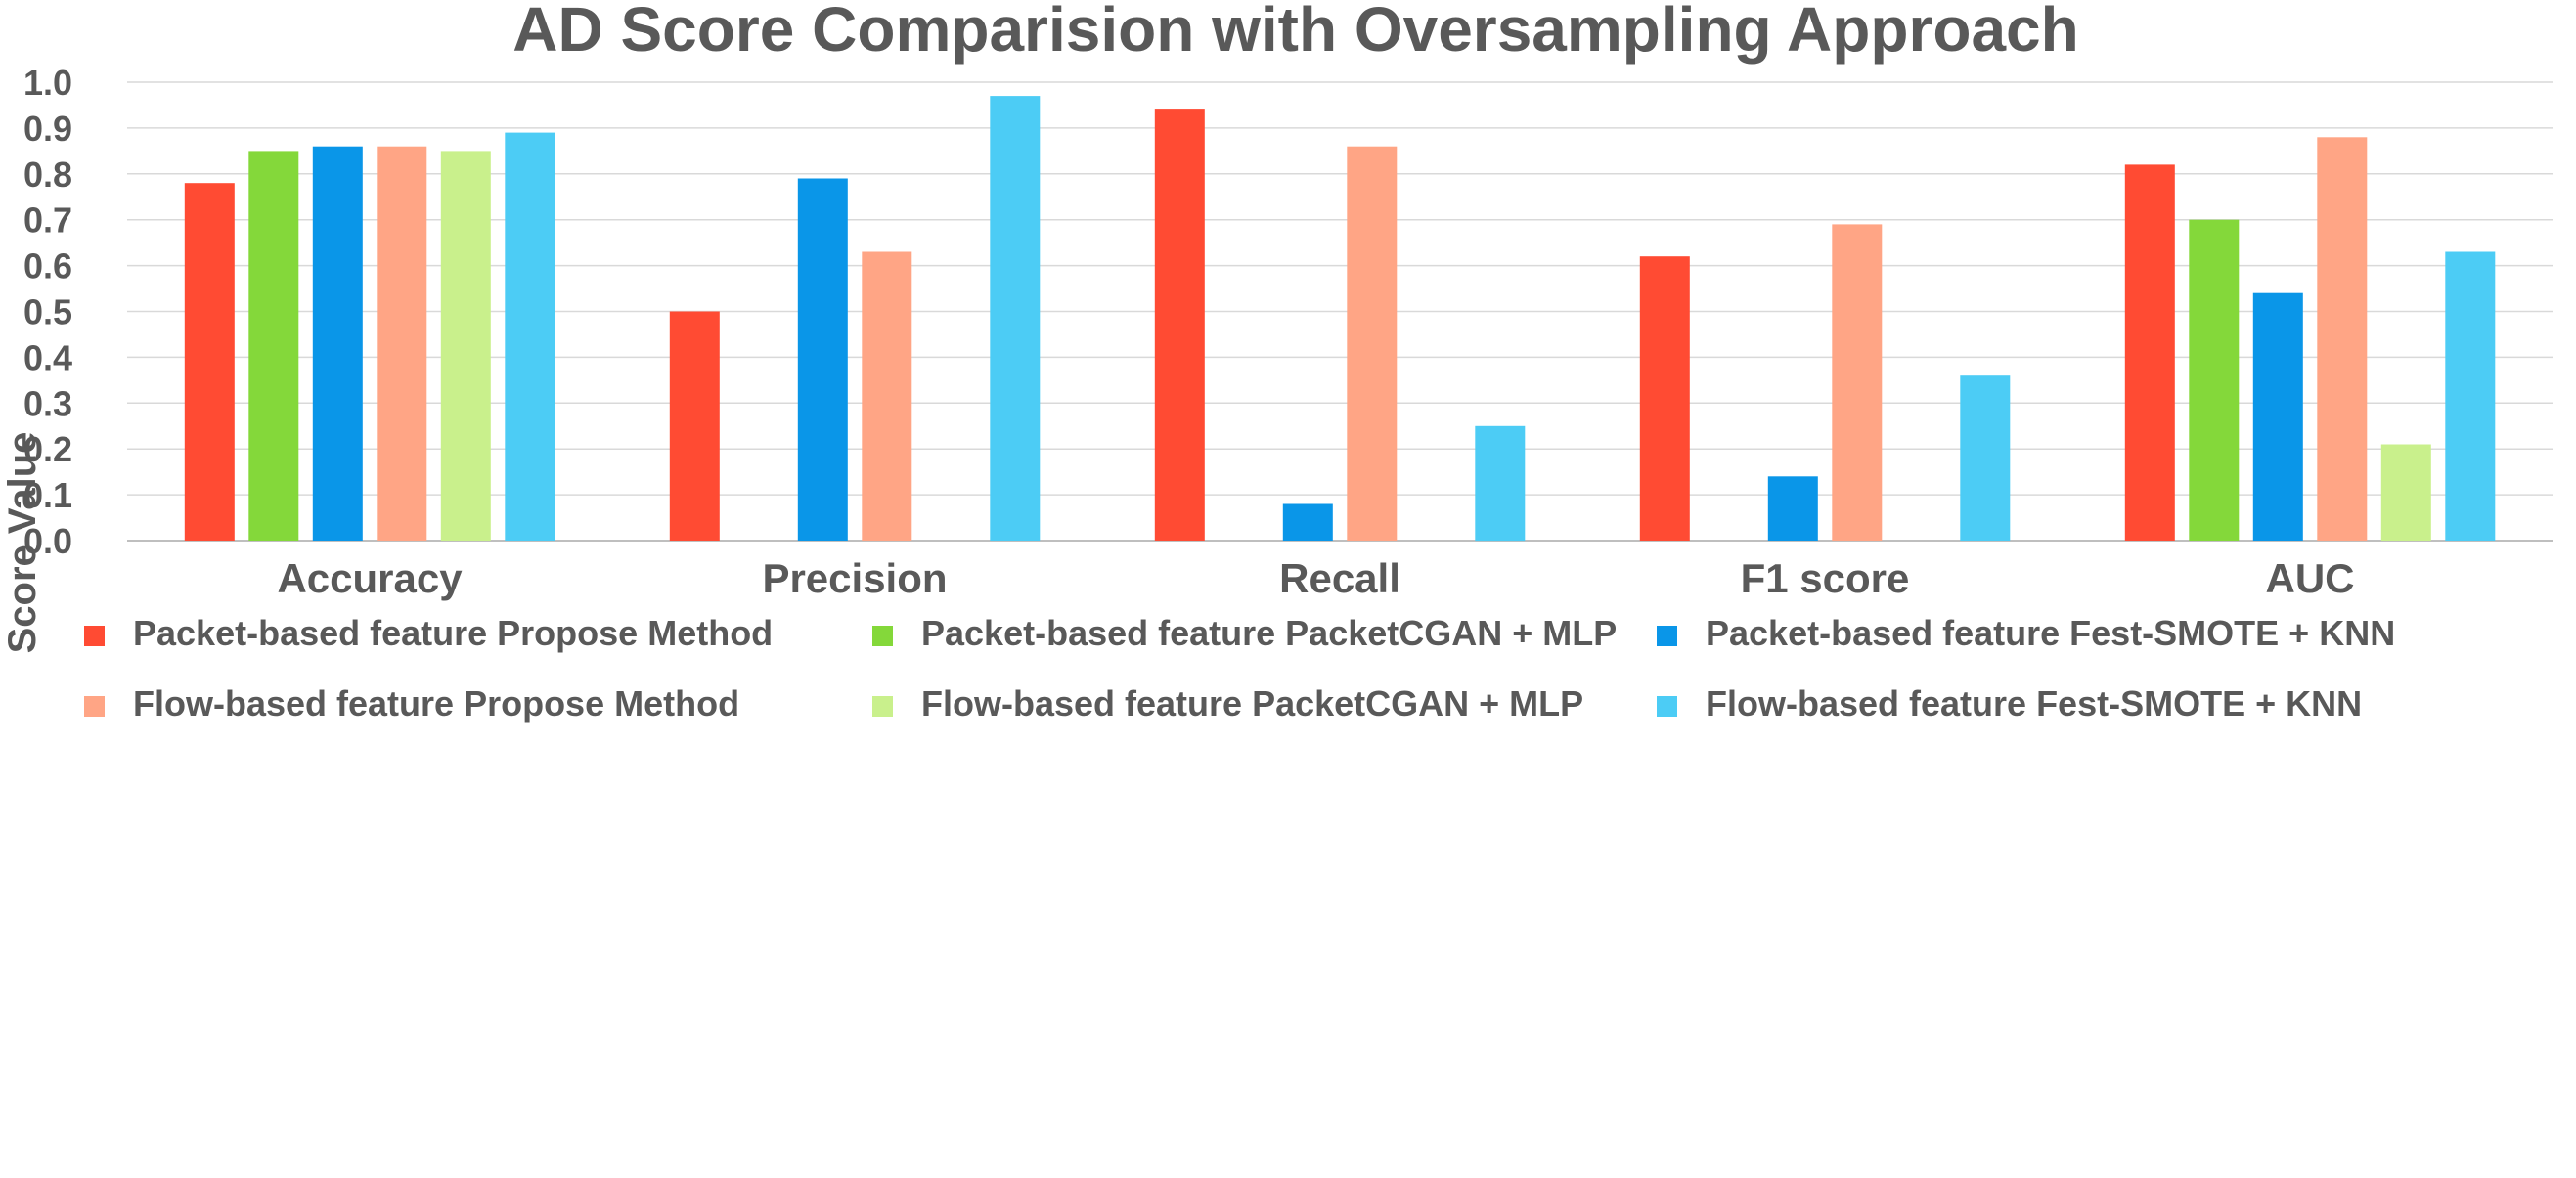 This screenshot has width=2576, height=1178. I want to click on x-category-label: F1 score, so click(1825, 578).